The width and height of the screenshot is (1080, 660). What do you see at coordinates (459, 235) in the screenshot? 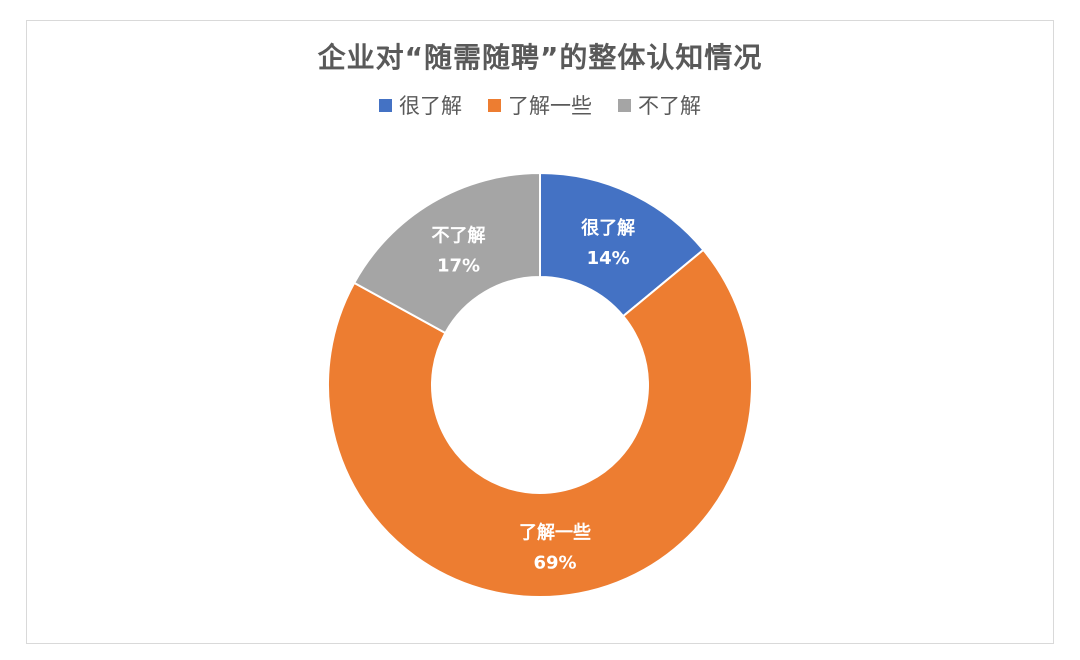
I see `slice-label-not-familiar: 不了解` at bounding box center [459, 235].